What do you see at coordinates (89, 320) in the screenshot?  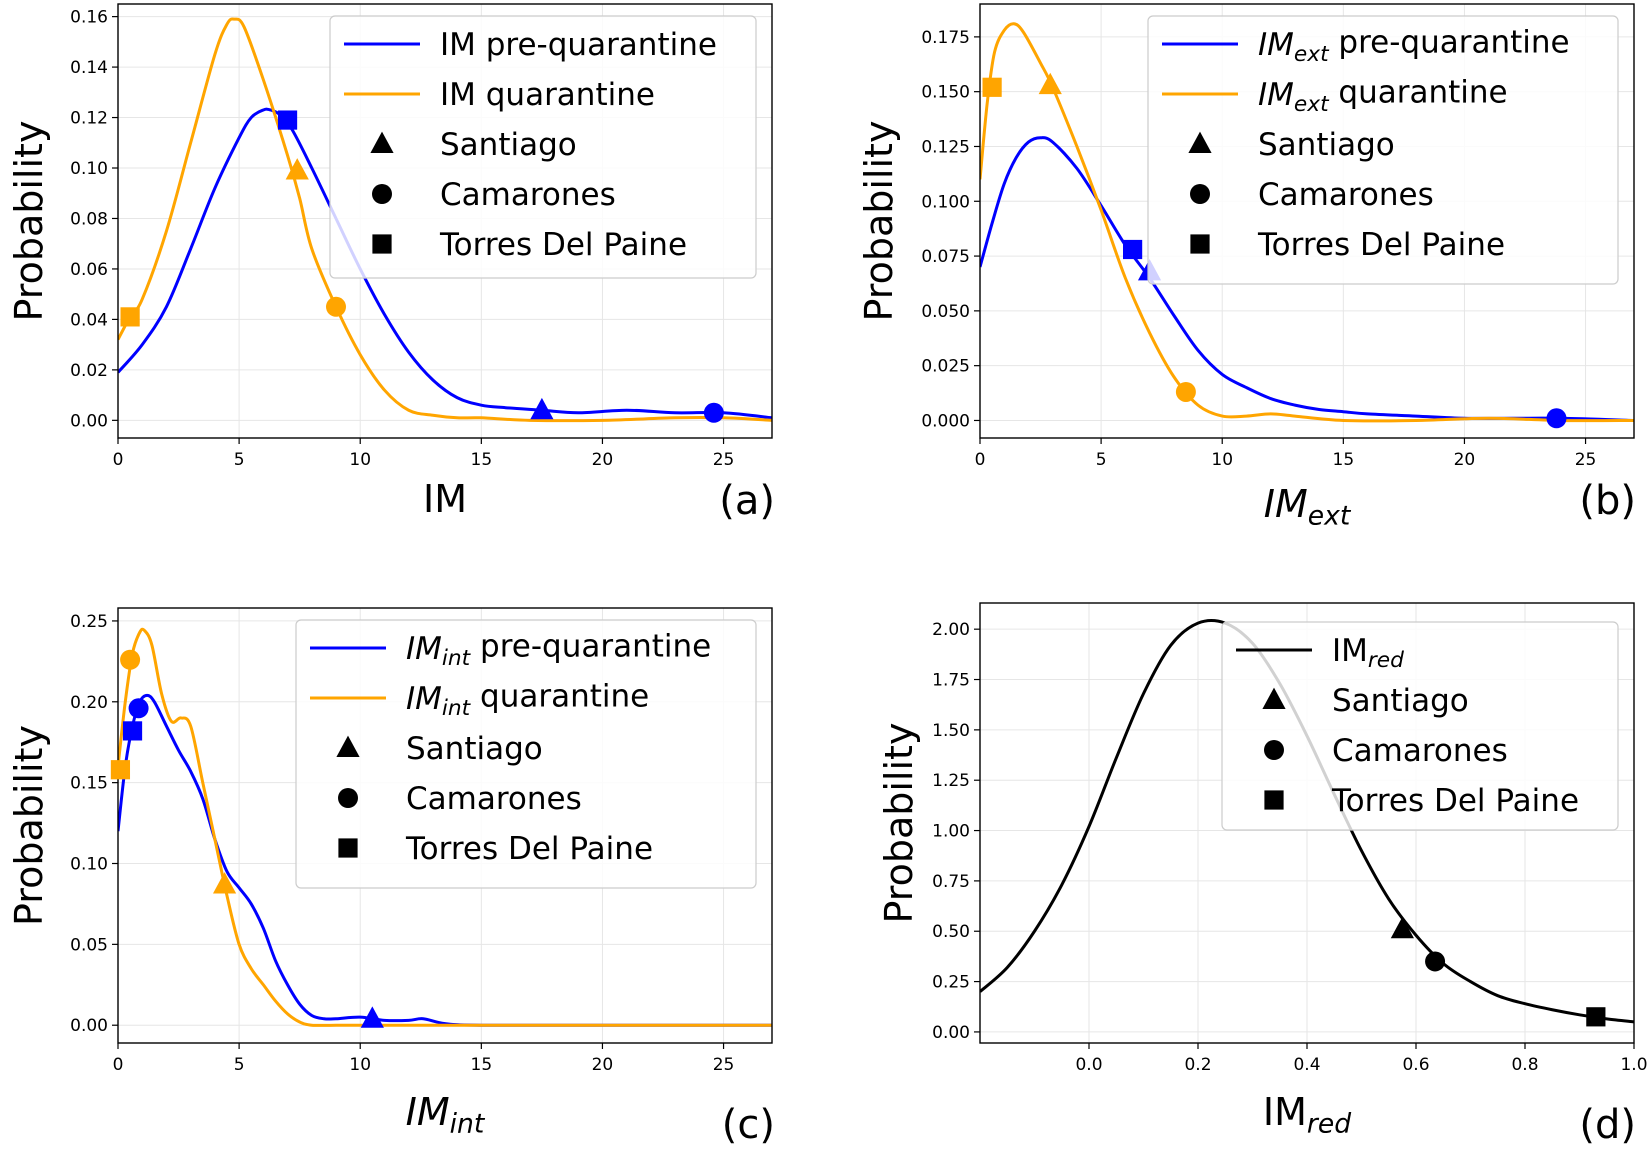 I see `y-tick-label: 0.04` at bounding box center [89, 320].